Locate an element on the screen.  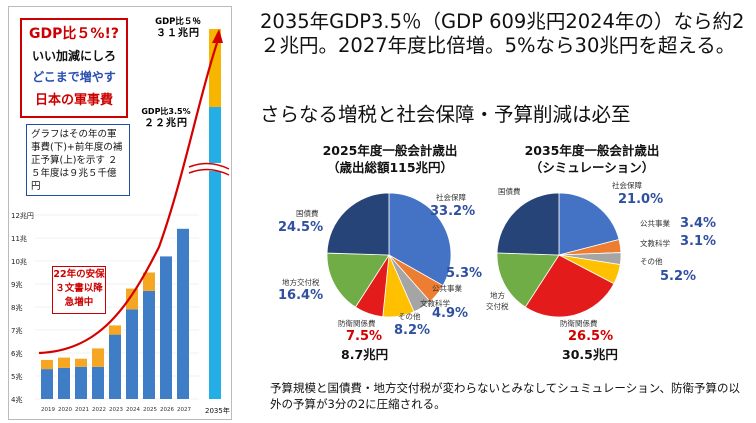
gdp5-line2: ３１兆円 is located at coordinates (178, 33).